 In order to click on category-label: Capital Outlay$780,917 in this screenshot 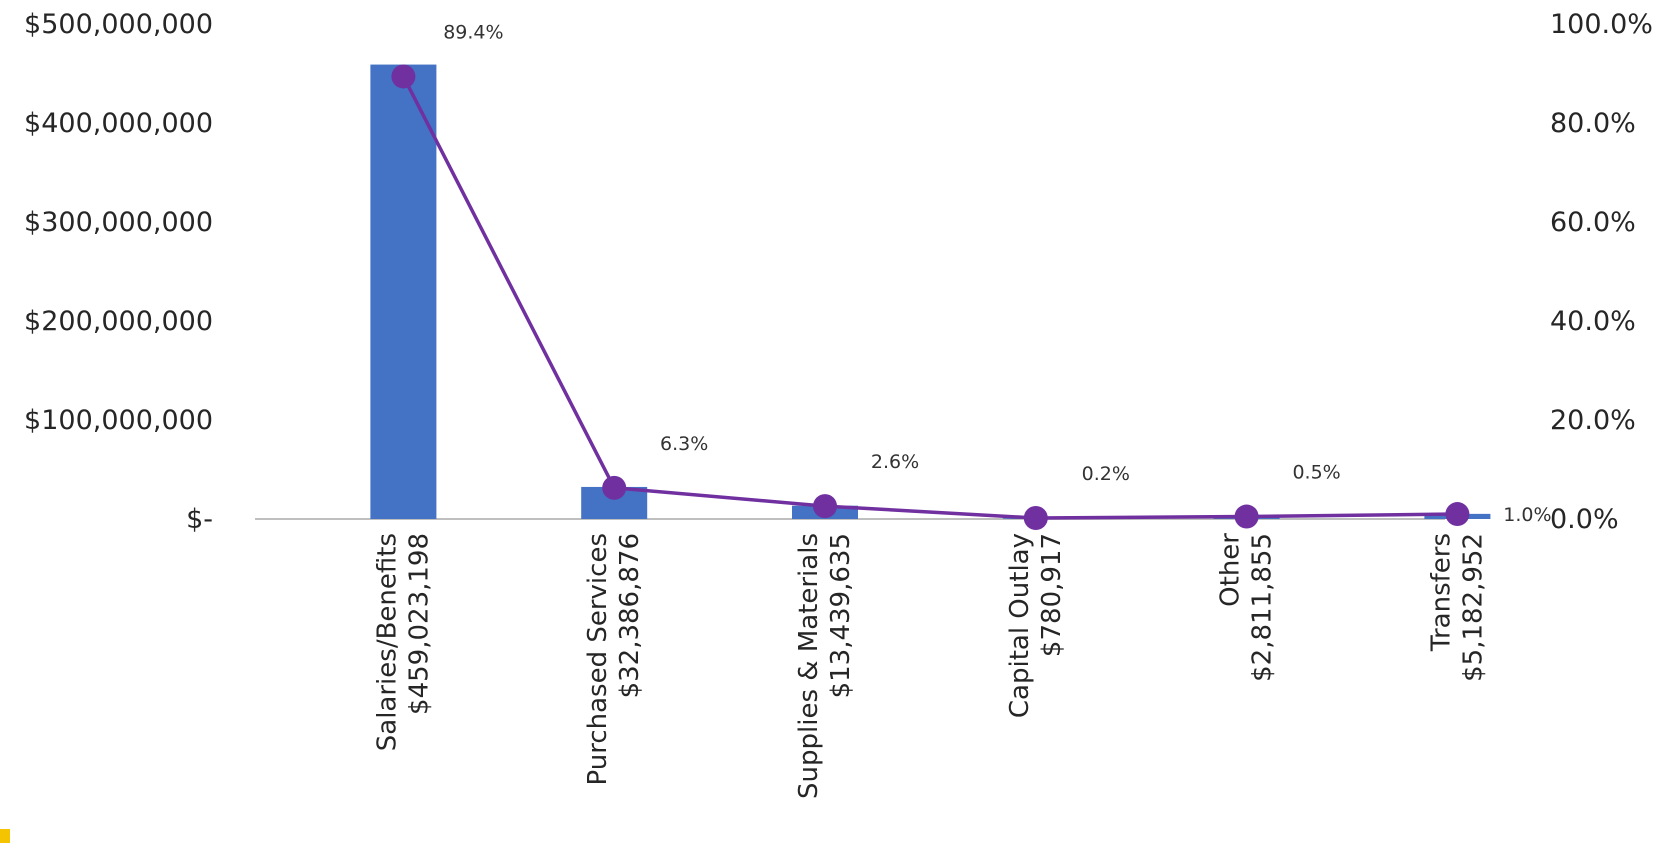, I will do `click(1036, 625)`.